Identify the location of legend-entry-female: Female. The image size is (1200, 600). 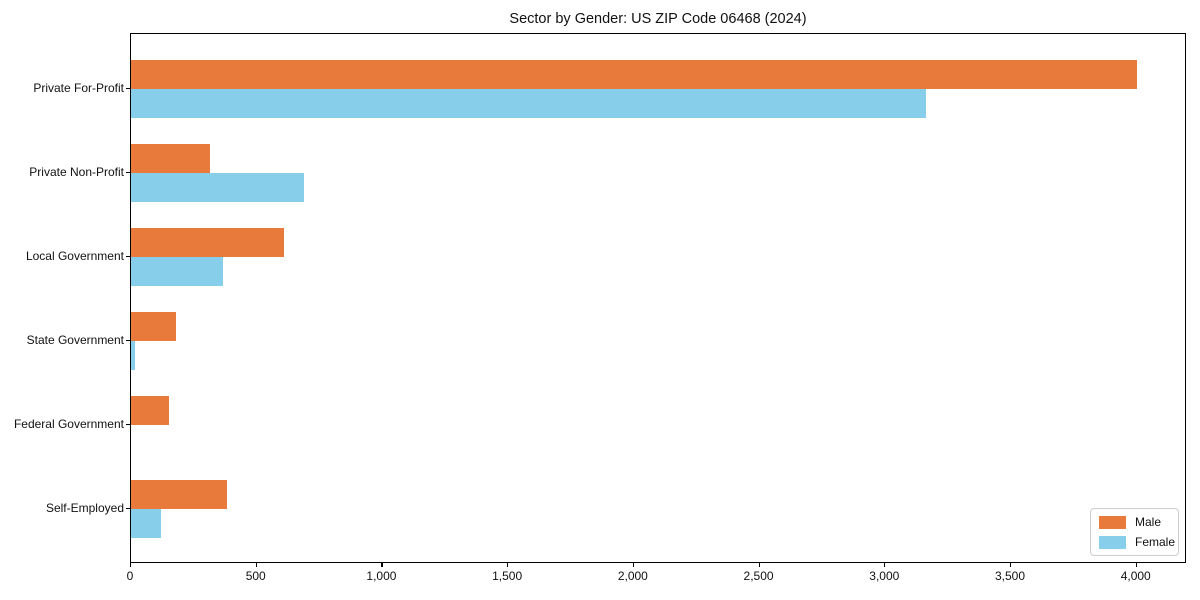
(1137, 542).